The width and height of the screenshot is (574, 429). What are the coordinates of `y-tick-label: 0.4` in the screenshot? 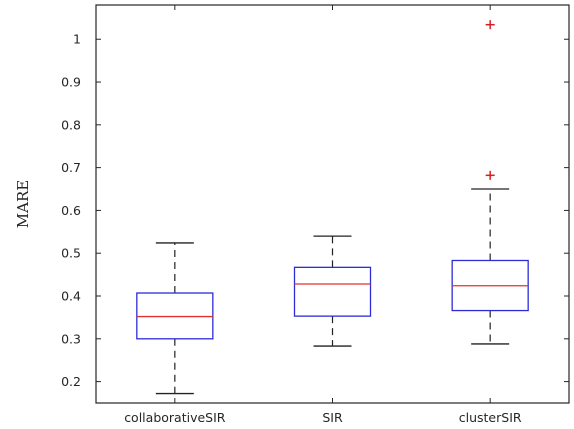 It's located at (71, 296).